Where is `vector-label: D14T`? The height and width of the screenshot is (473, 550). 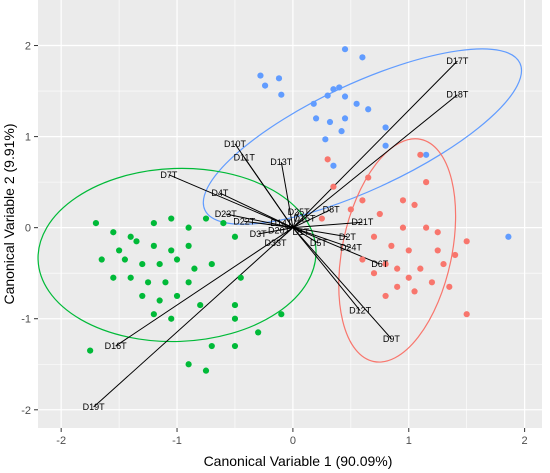
vector-label: D14T is located at coordinates (281, 223).